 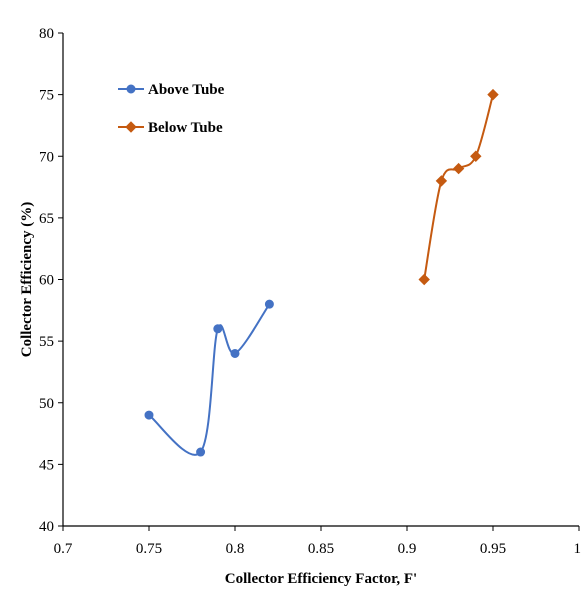 What do you see at coordinates (186, 90) in the screenshot?
I see `legend-label: Above Tube` at bounding box center [186, 90].